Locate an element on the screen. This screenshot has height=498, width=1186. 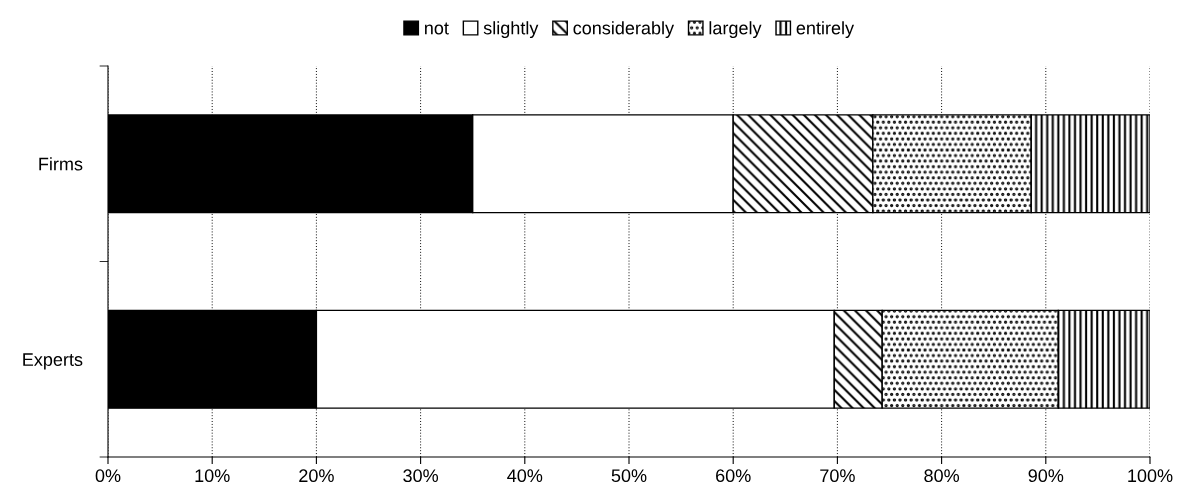
legend-label: considerably is located at coordinates (624, 30).